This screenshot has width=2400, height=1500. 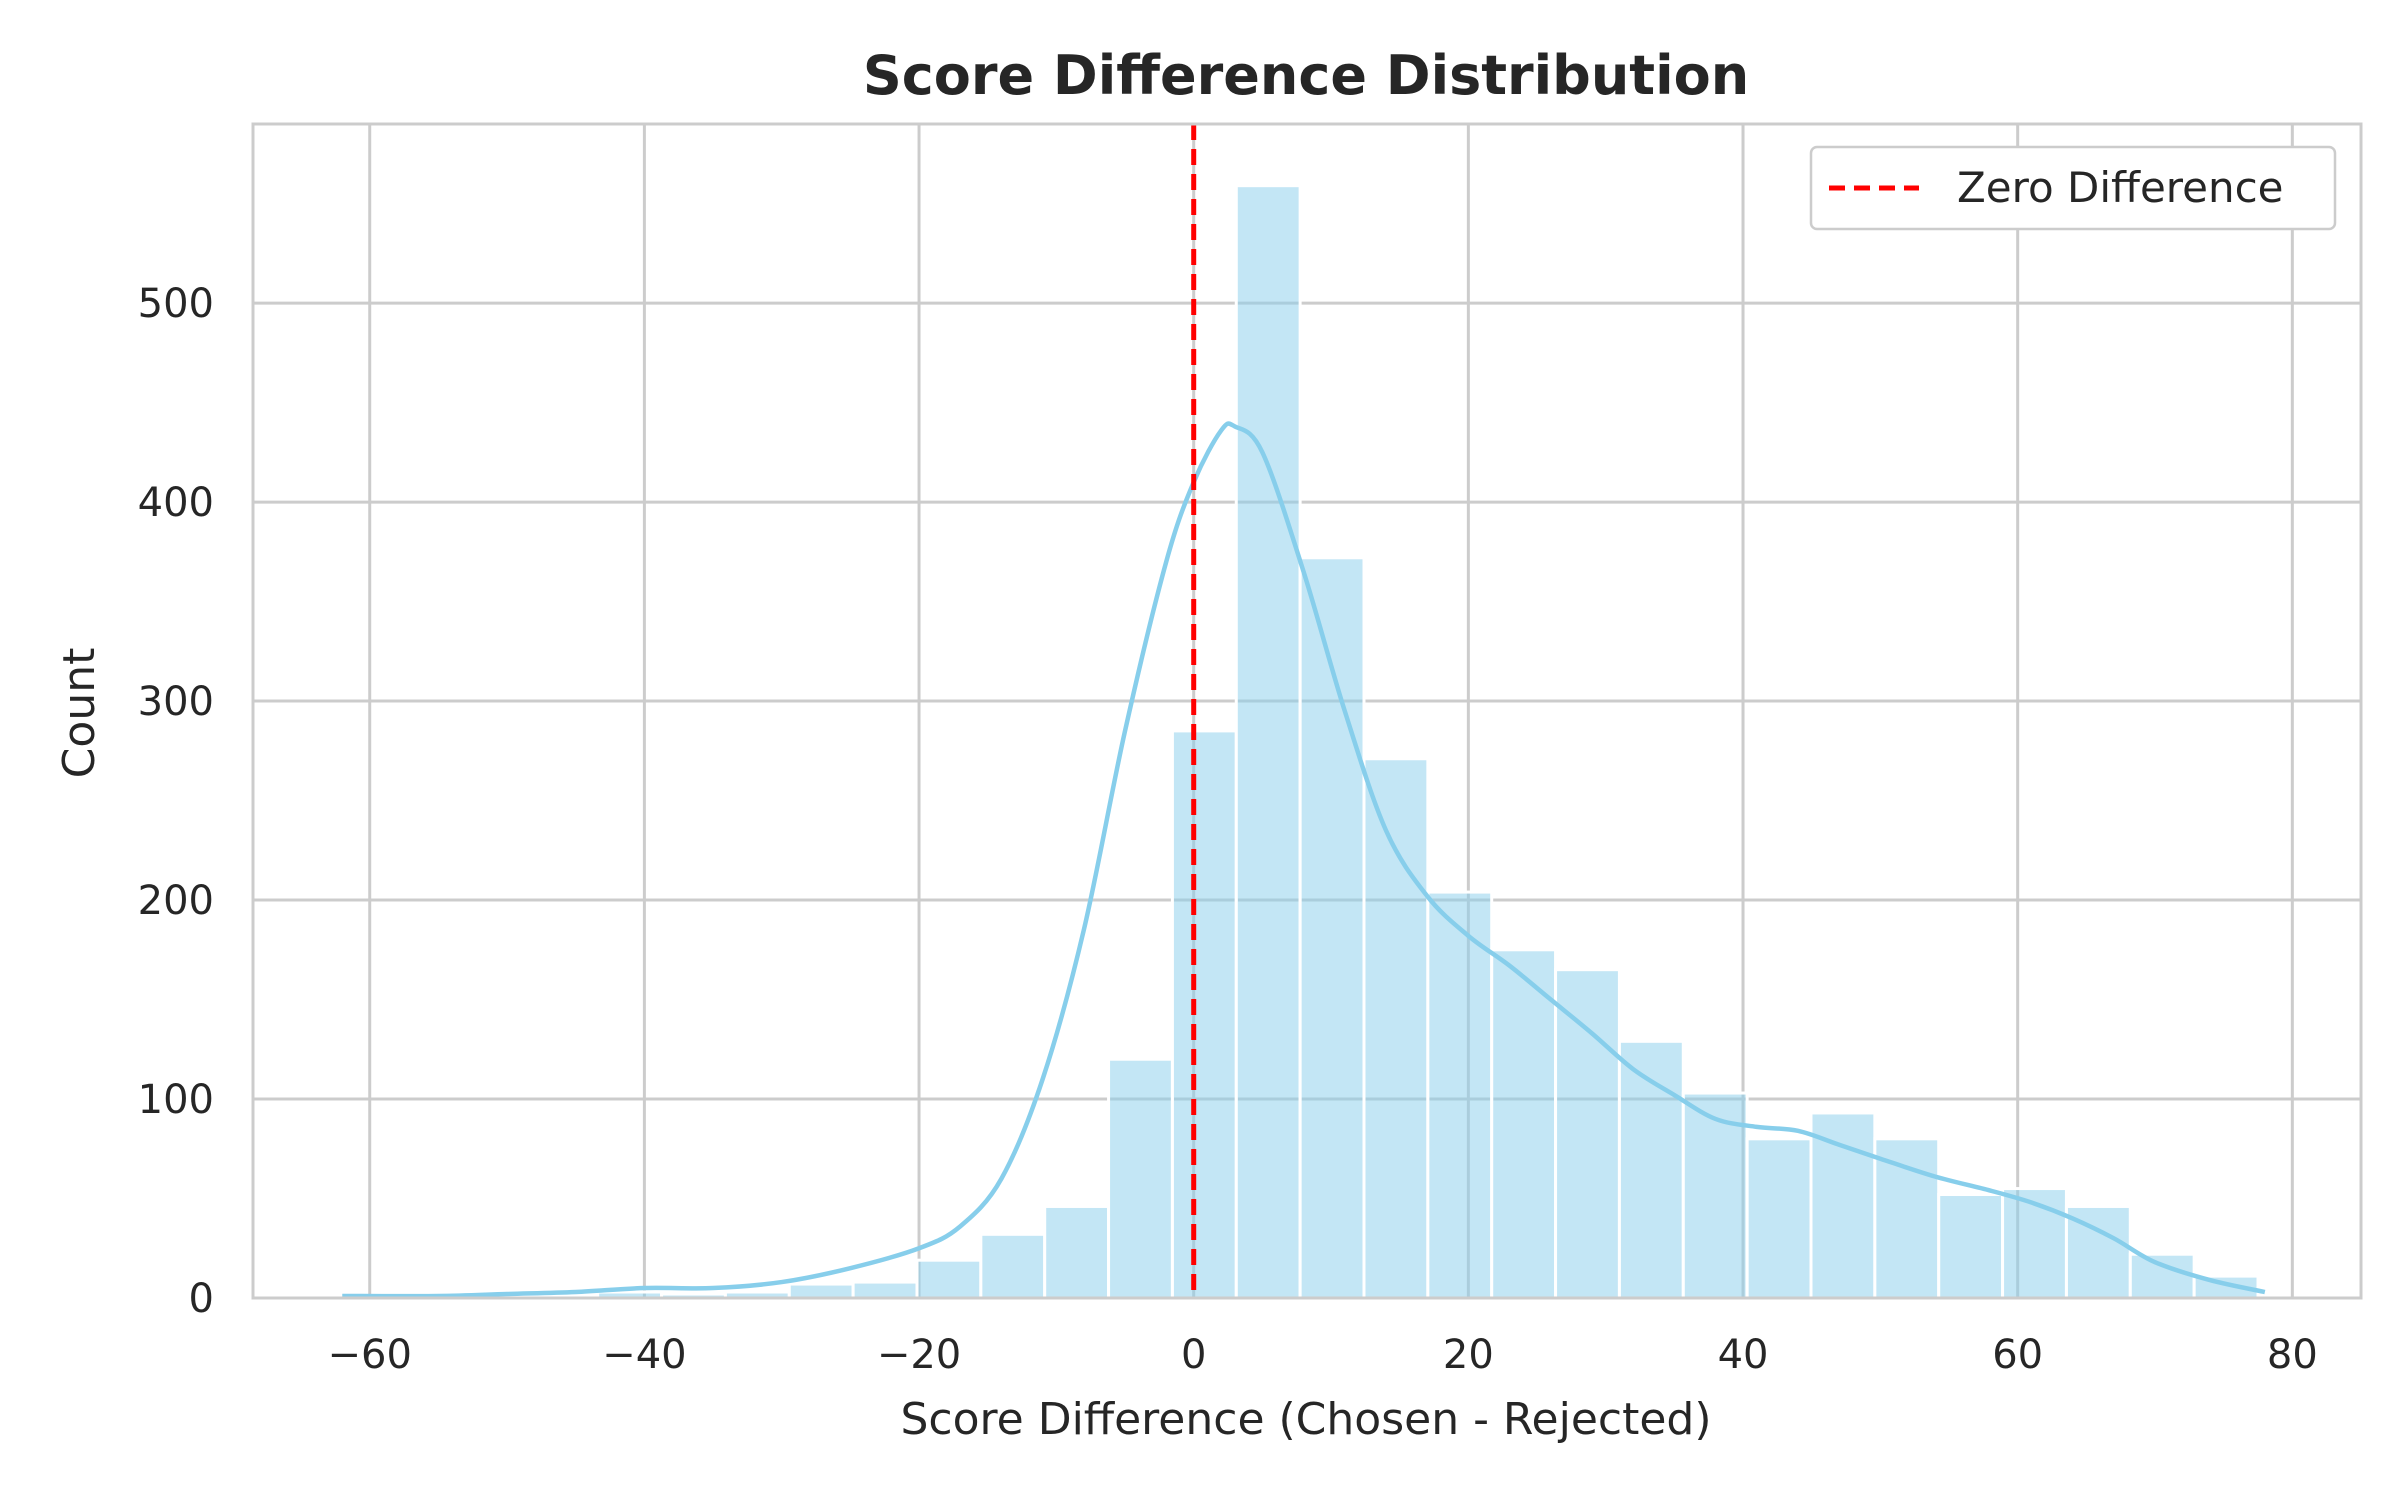 What do you see at coordinates (176, 304) in the screenshot?
I see `y-tick-label: 500` at bounding box center [176, 304].